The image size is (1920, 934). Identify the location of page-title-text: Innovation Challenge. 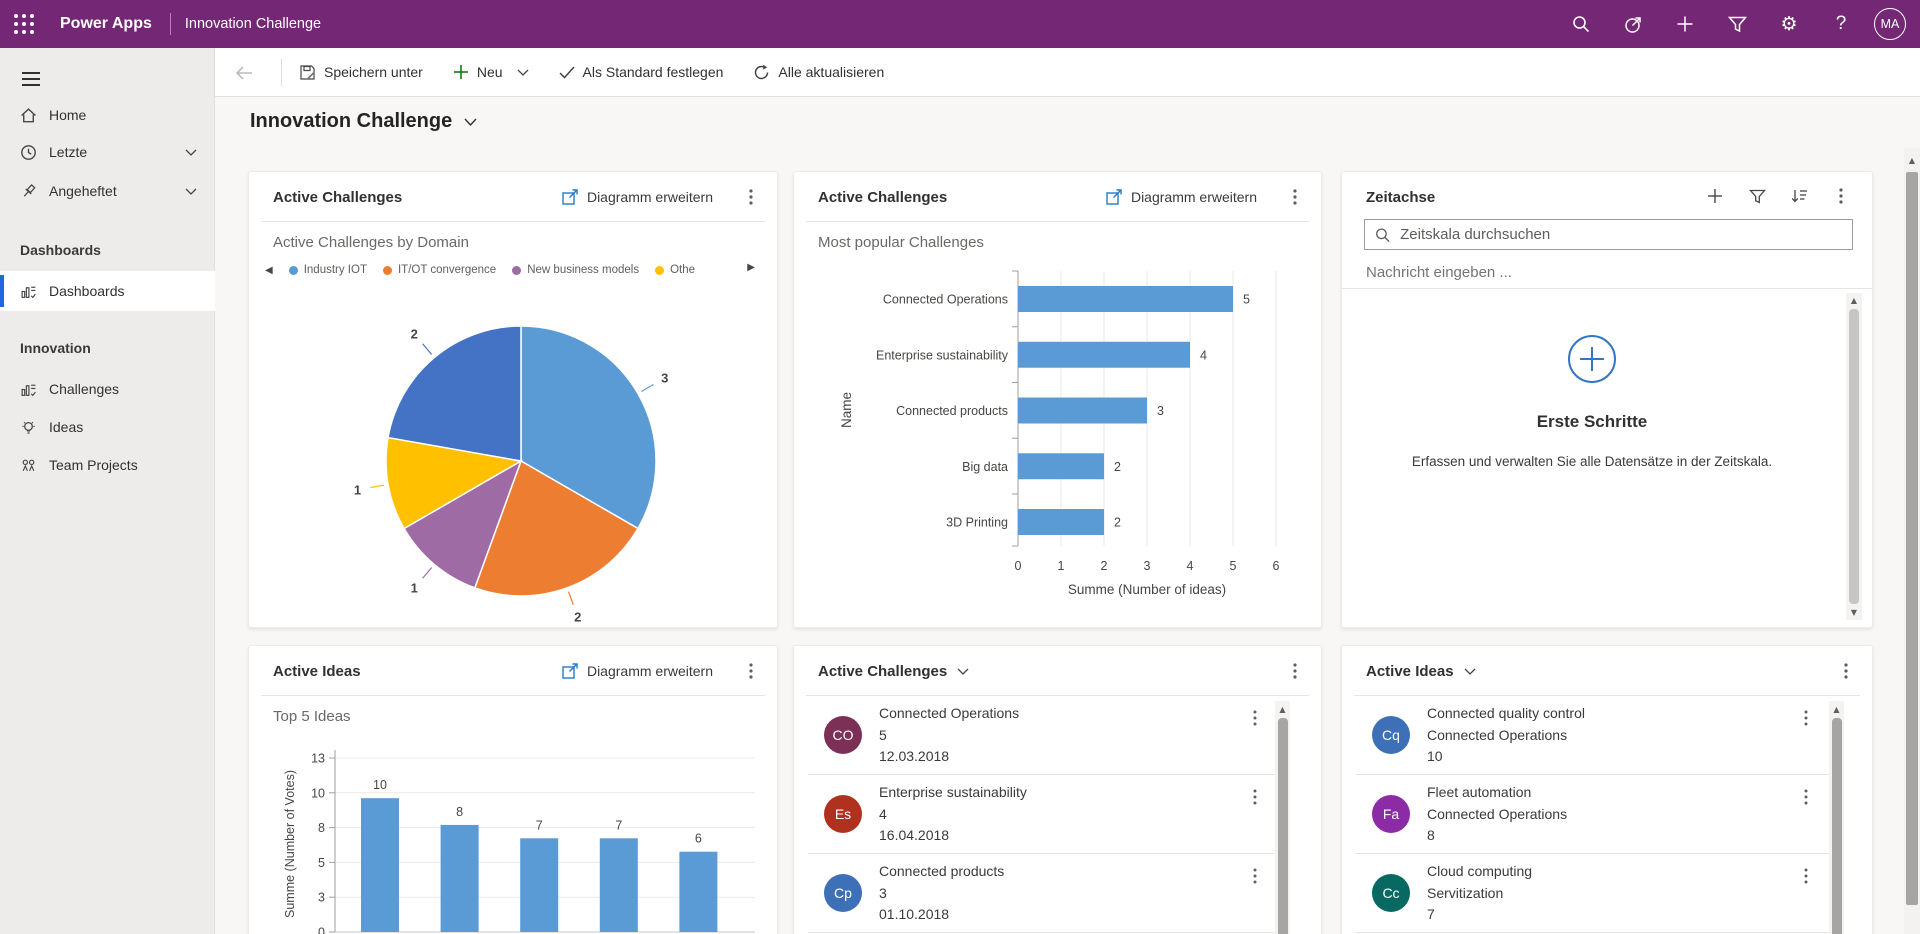
(351, 121).